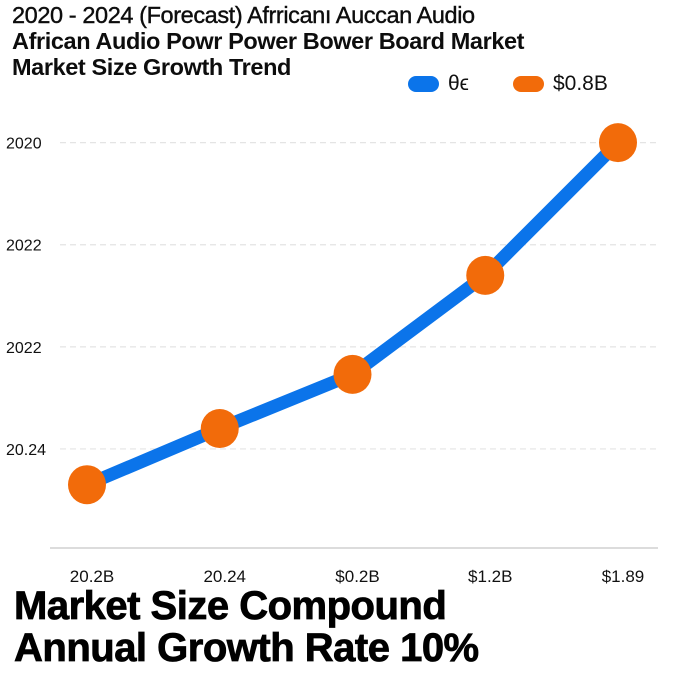  I want to click on x-axis-ticks: 20.2B 20.24 $0.2B $1.2B $1.89, so click(357, 576).